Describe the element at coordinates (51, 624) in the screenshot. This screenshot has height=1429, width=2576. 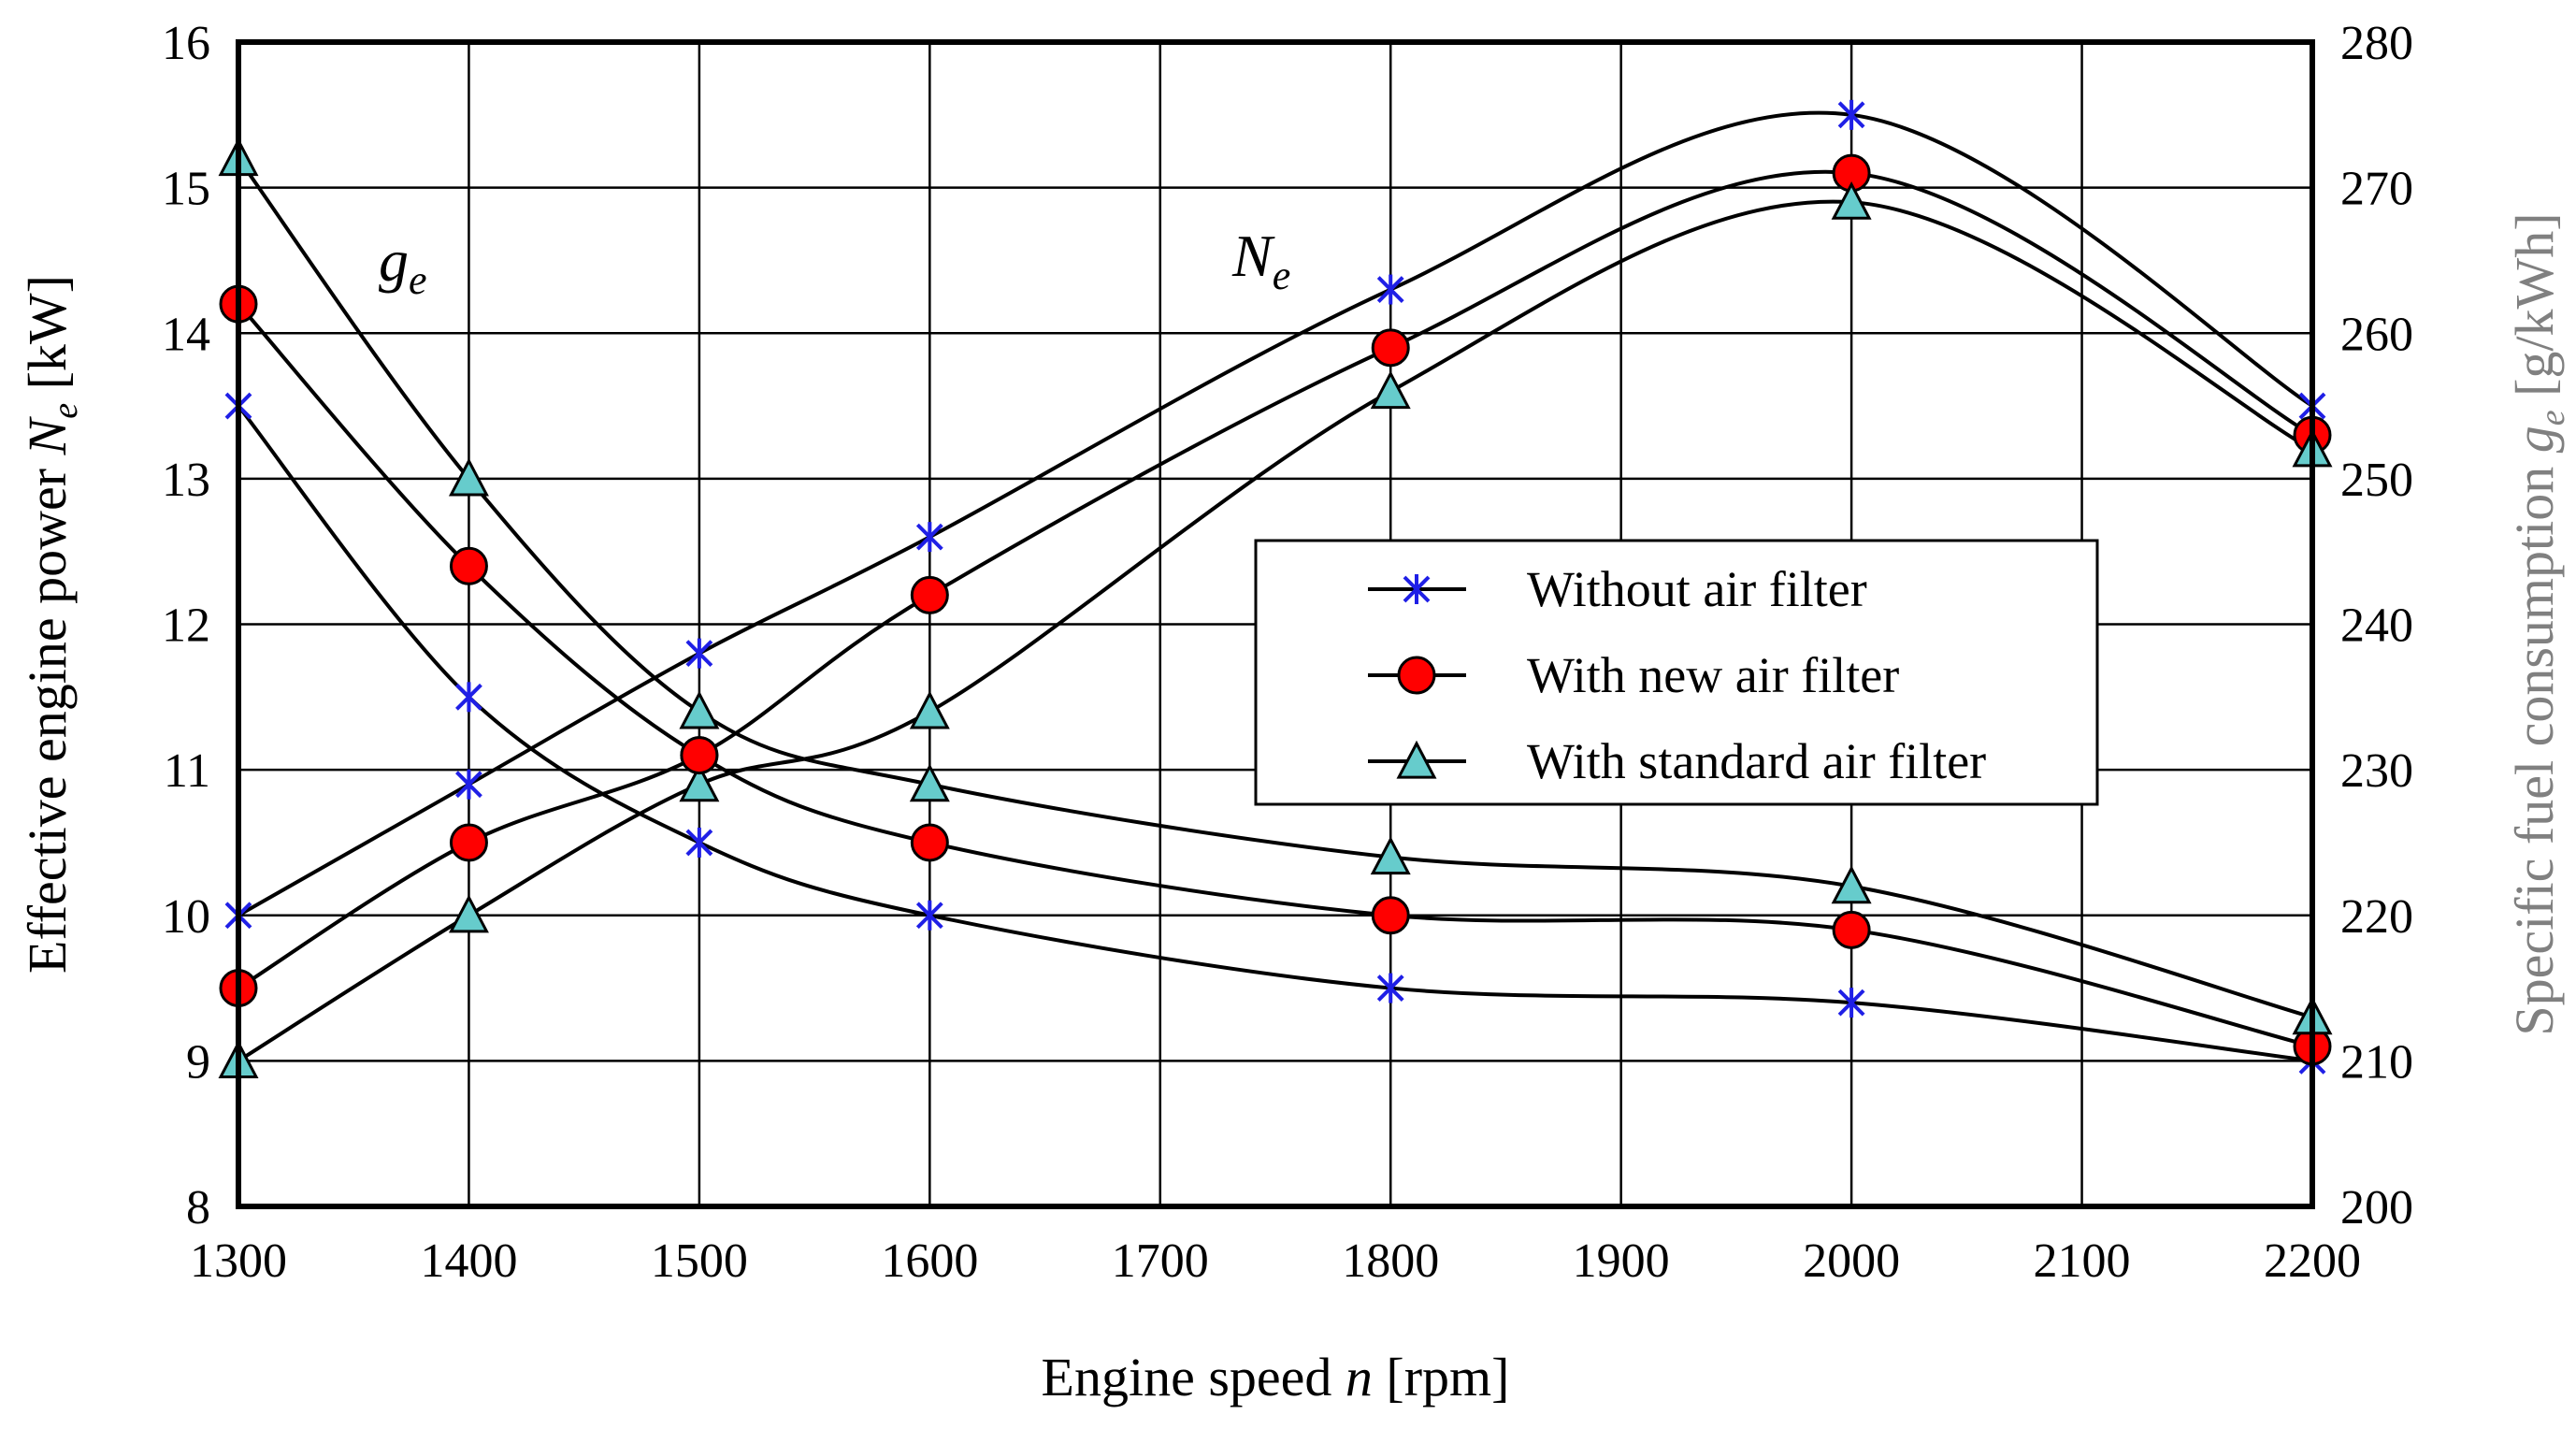
I see `left-axis-title: Effective engine power Ne [kW]` at that location.